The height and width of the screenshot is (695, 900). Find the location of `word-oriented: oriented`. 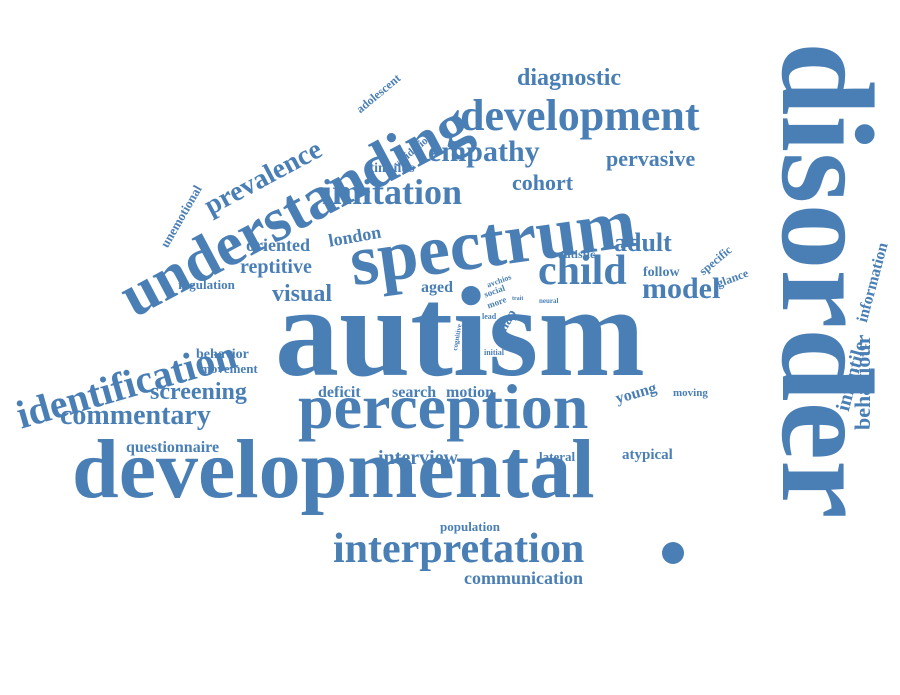

word-oriented: oriented is located at coordinates (278, 245).